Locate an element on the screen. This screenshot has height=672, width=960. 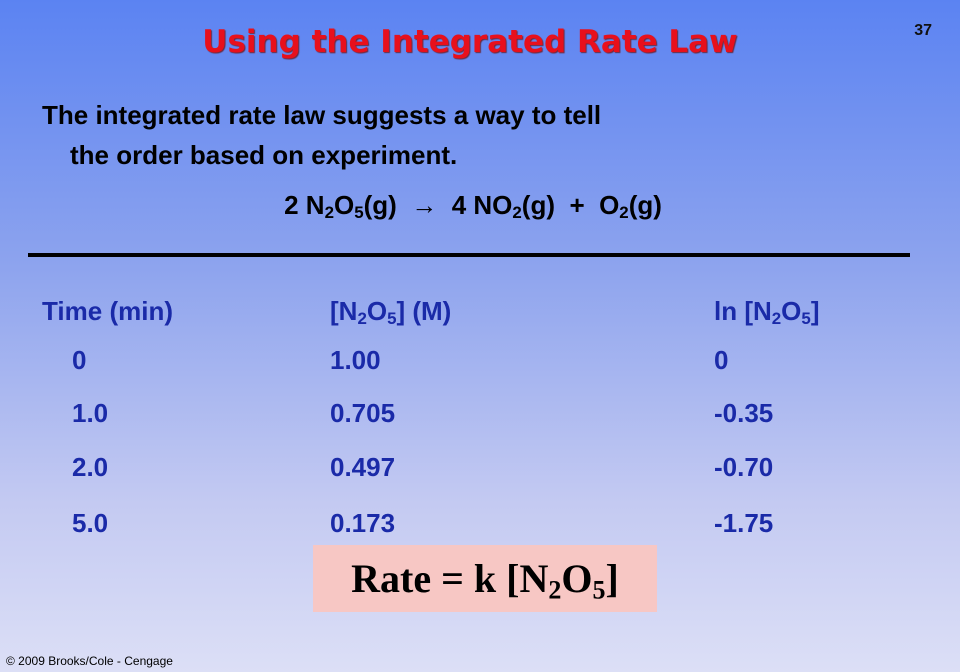
text-run: (g) → 4 NO is located at coordinates (438, 205).